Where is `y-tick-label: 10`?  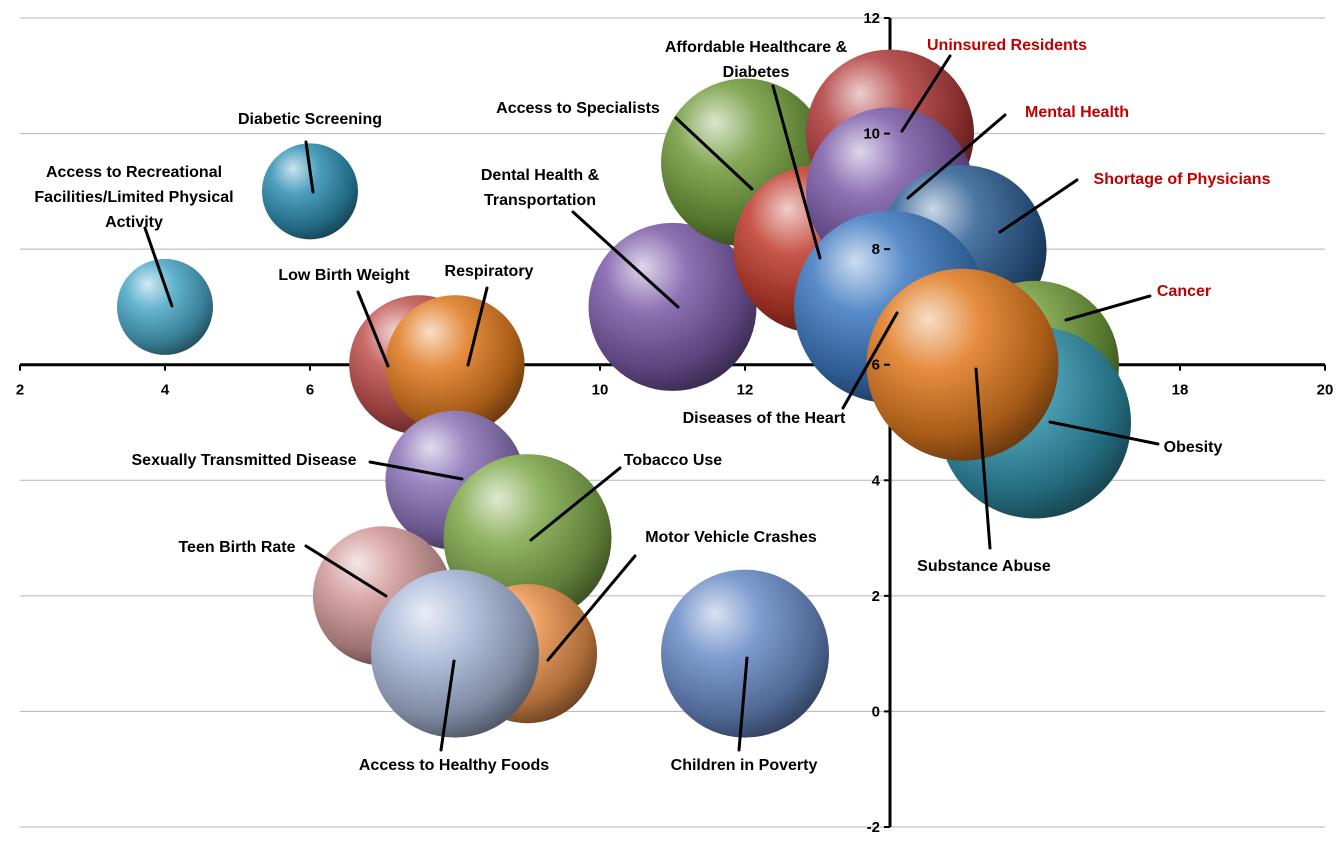
y-tick-label: 10 is located at coordinates (871, 134).